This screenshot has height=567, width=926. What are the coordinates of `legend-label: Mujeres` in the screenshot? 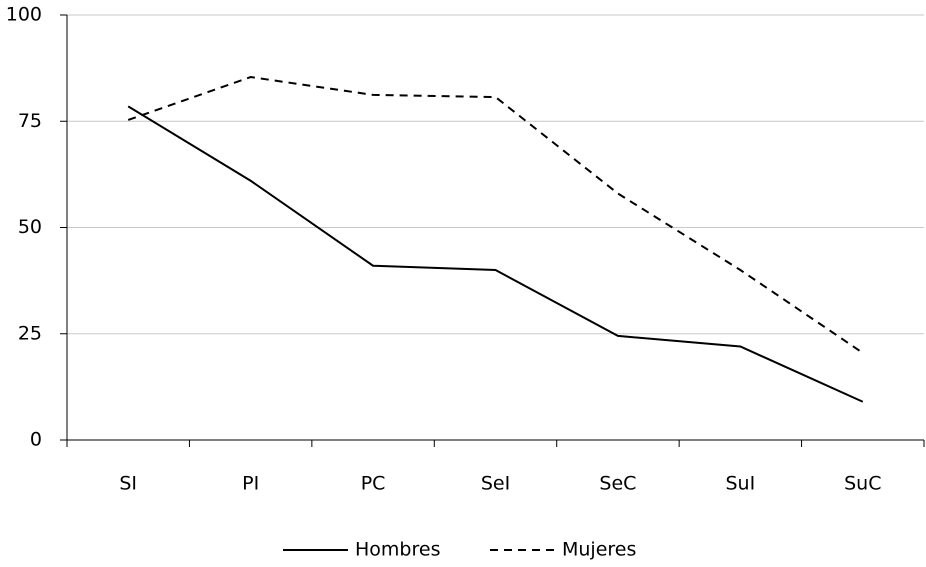 It's located at (599, 550).